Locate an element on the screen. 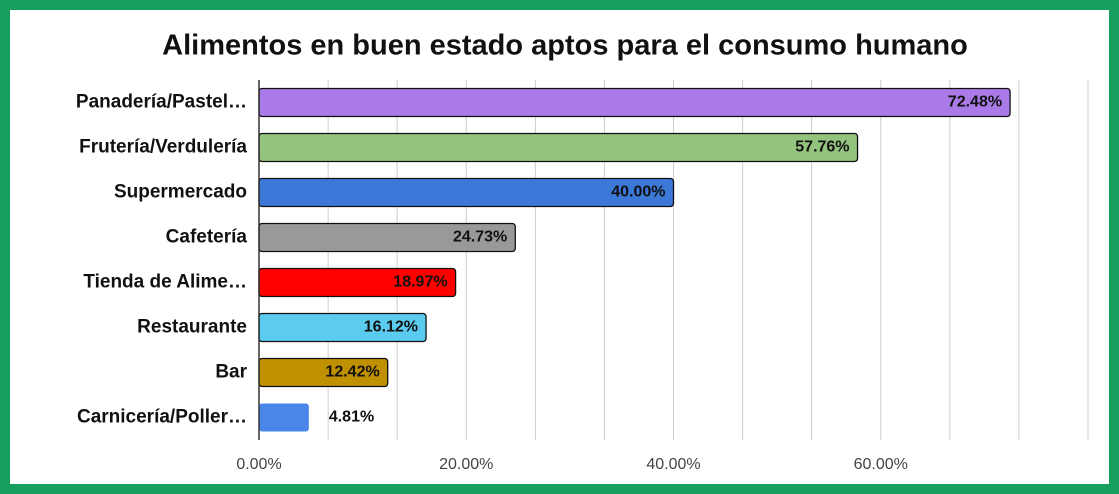 The image size is (1119, 494). y-tick-label: Supermercado is located at coordinates (180, 192).